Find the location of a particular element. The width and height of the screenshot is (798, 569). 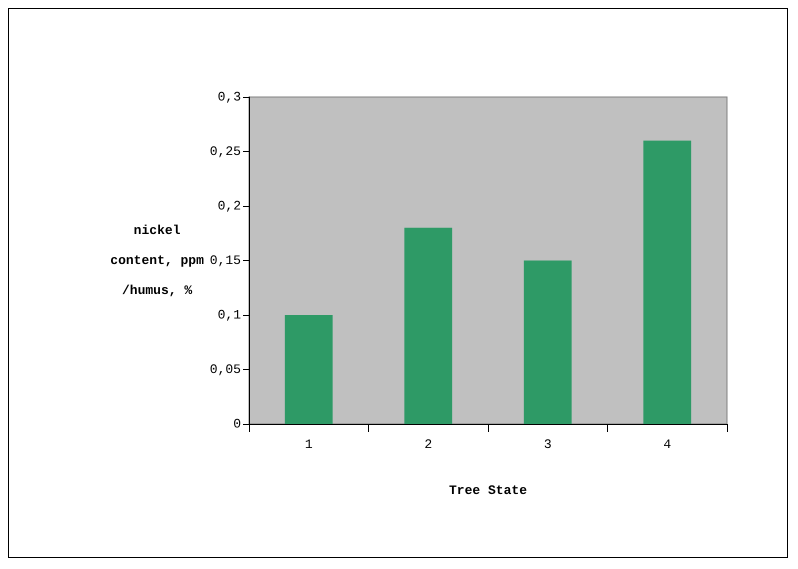

y-tick-label: 0,3 is located at coordinates (229, 97).